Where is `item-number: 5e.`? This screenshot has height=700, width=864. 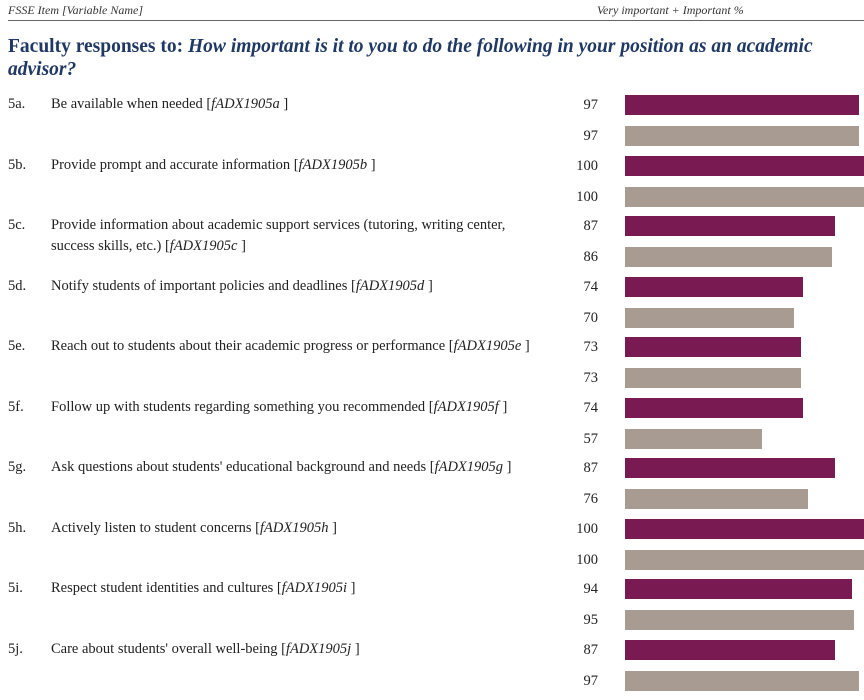
item-number: 5e. is located at coordinates (17, 346).